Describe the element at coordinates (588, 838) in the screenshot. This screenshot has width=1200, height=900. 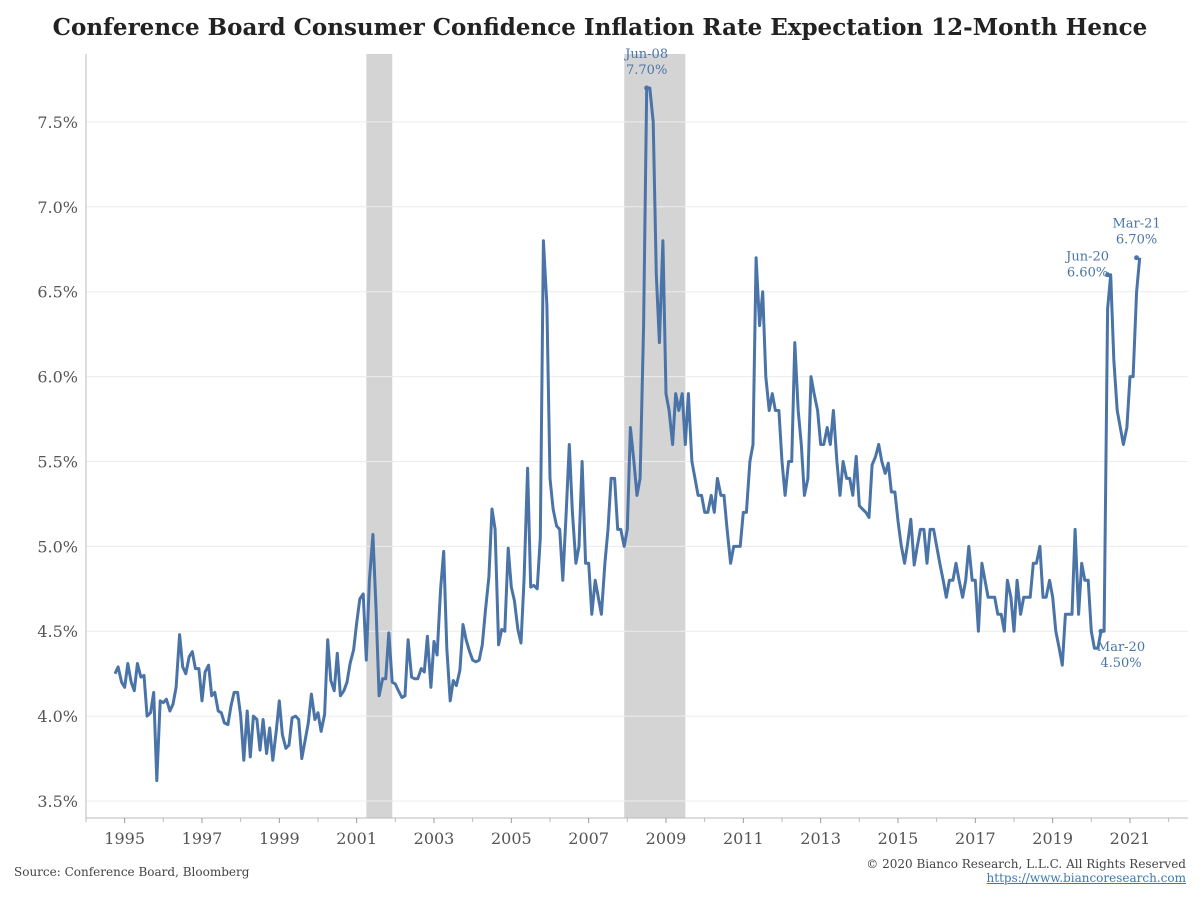
I see `x-tick-label: 2007` at that location.